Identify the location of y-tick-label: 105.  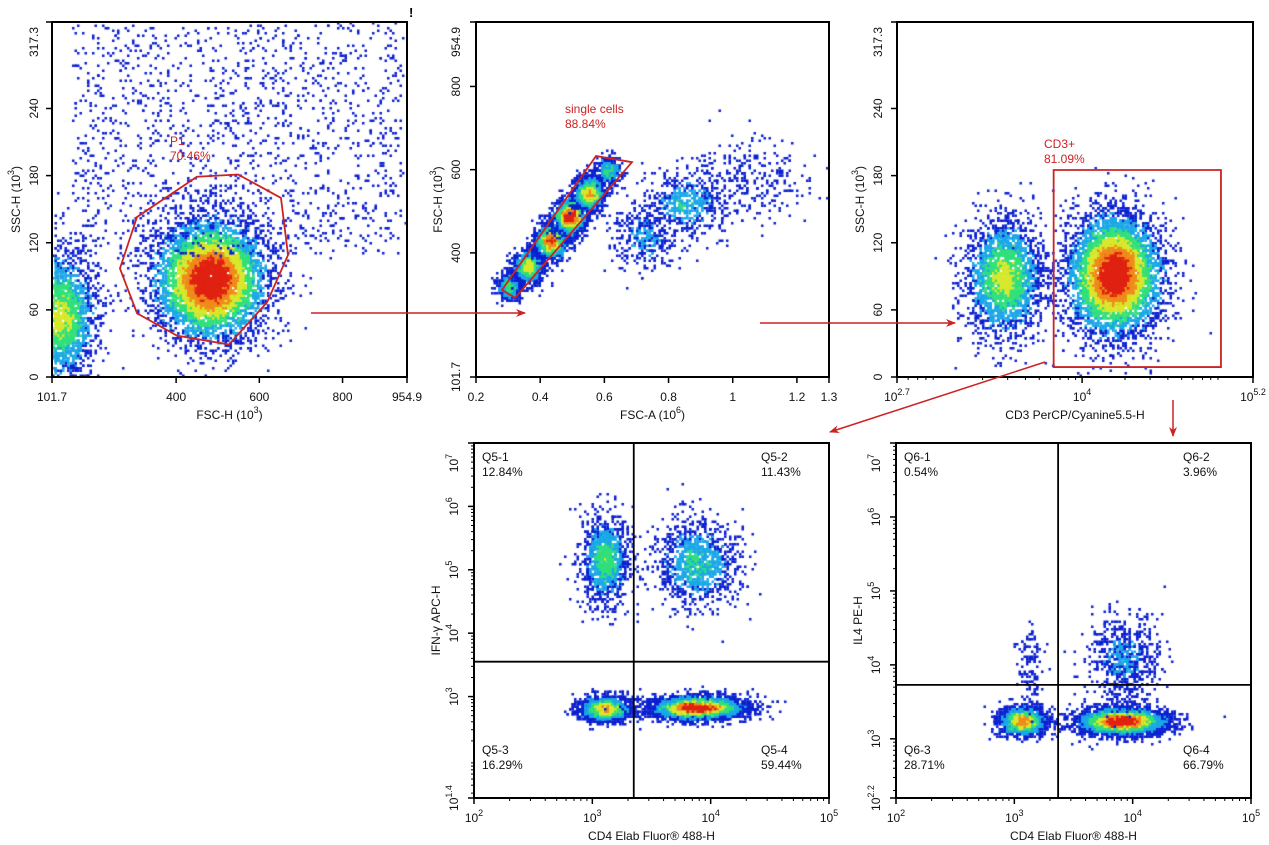
(452, 570).